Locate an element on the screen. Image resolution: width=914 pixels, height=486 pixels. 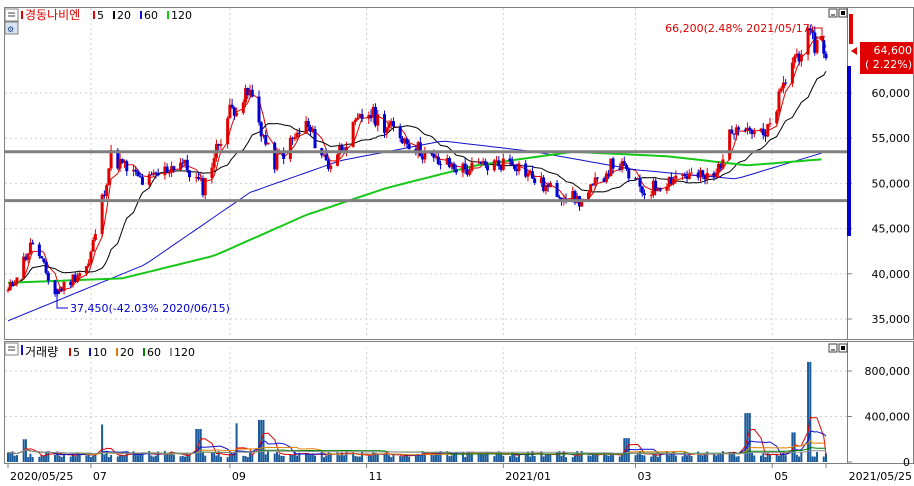
chart-settings-button is located at coordinates (11, 28).